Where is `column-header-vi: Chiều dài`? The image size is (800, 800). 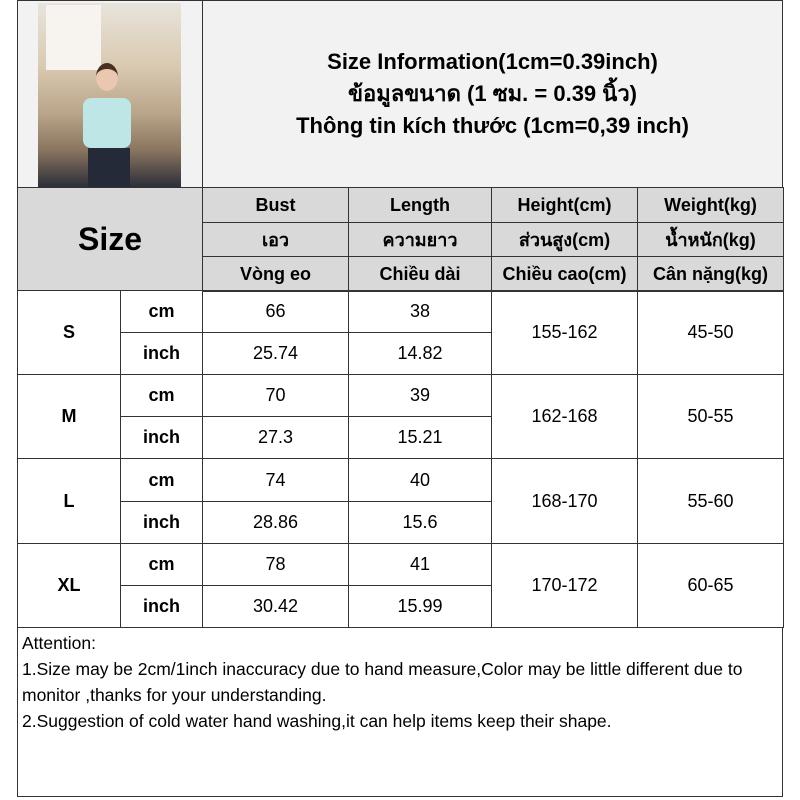 column-header-vi: Chiều dài is located at coordinates (420, 274).